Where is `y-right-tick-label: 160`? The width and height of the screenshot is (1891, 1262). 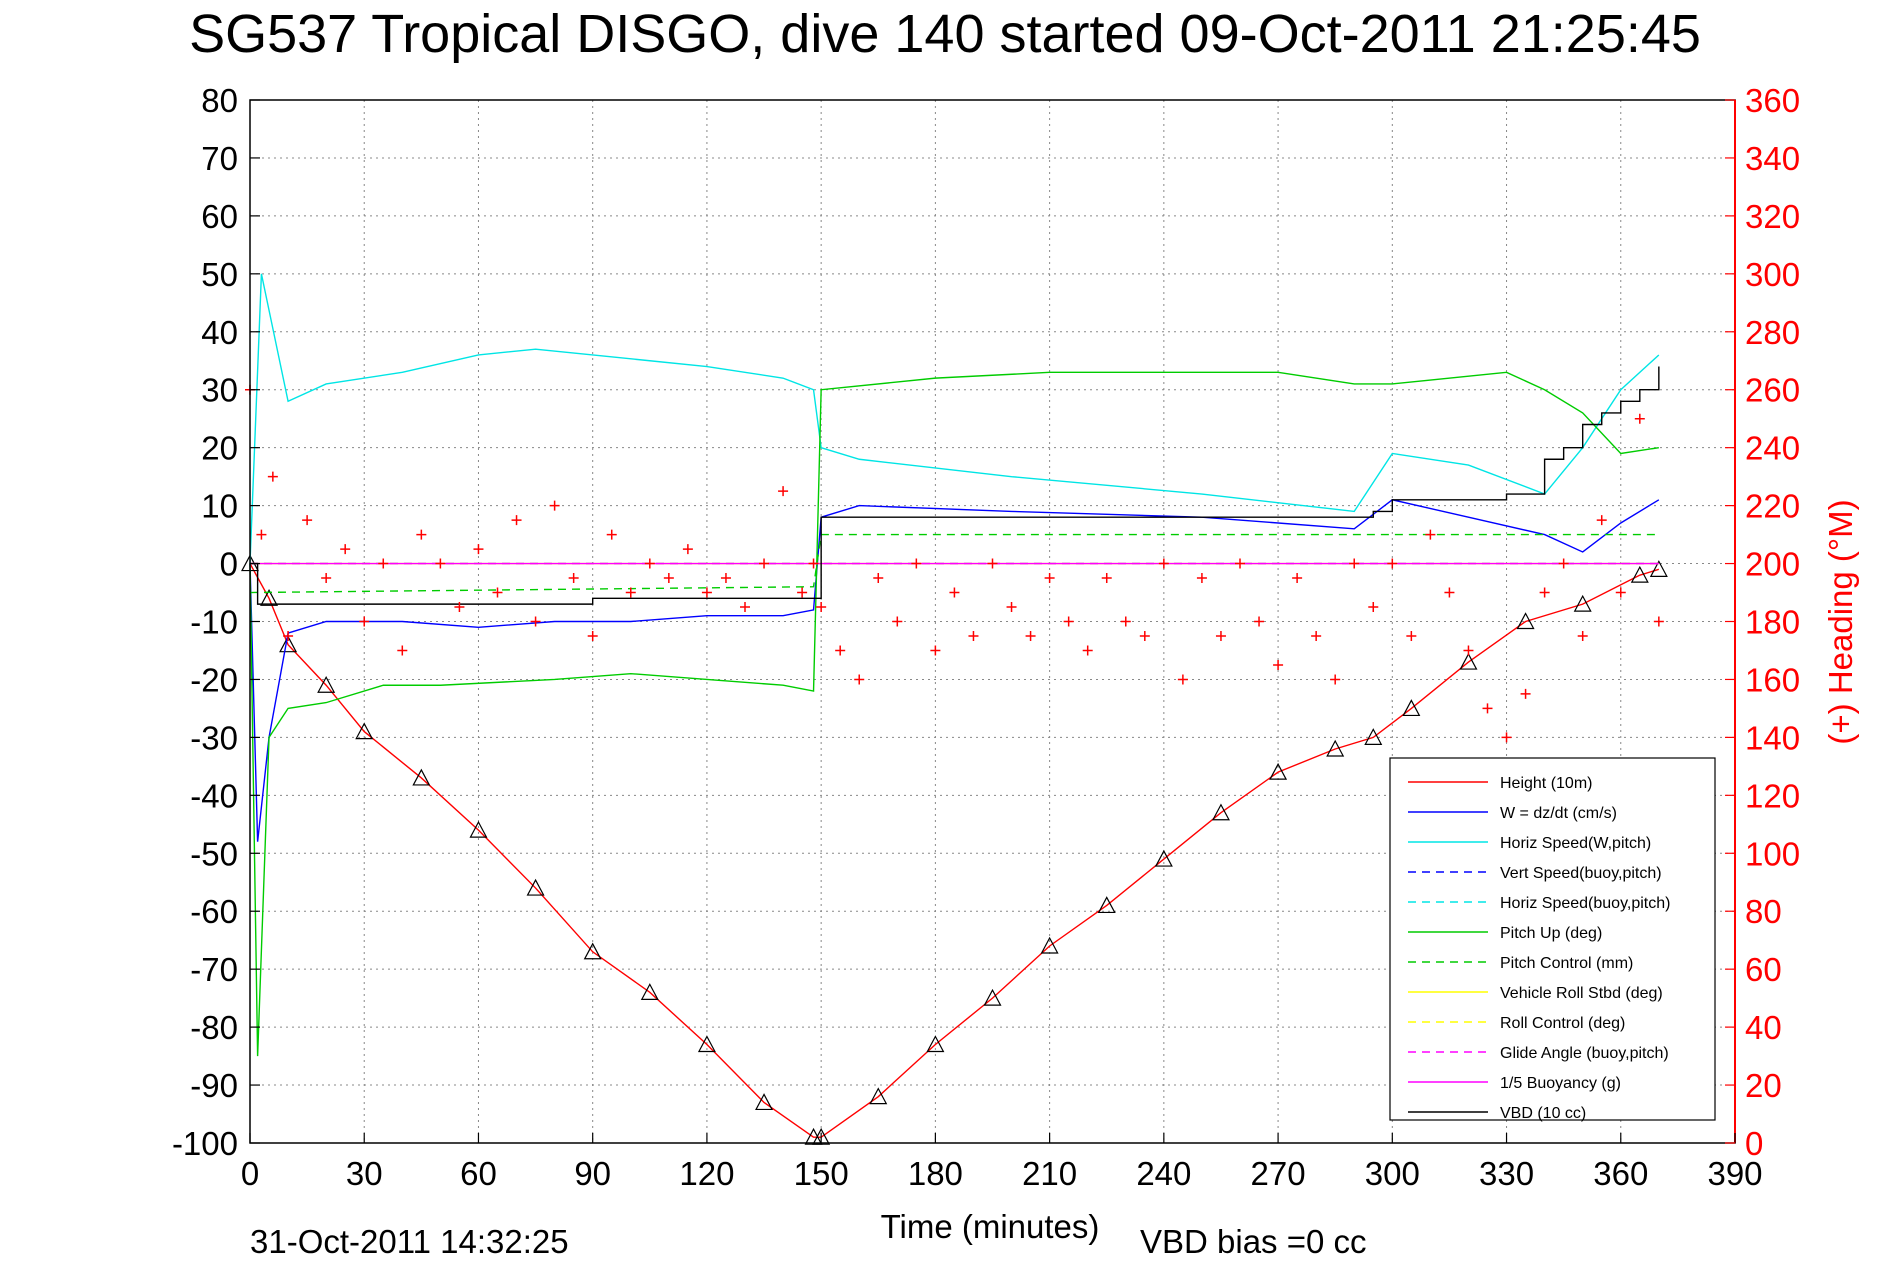
y-right-tick-label: 160 is located at coordinates (1772, 679).